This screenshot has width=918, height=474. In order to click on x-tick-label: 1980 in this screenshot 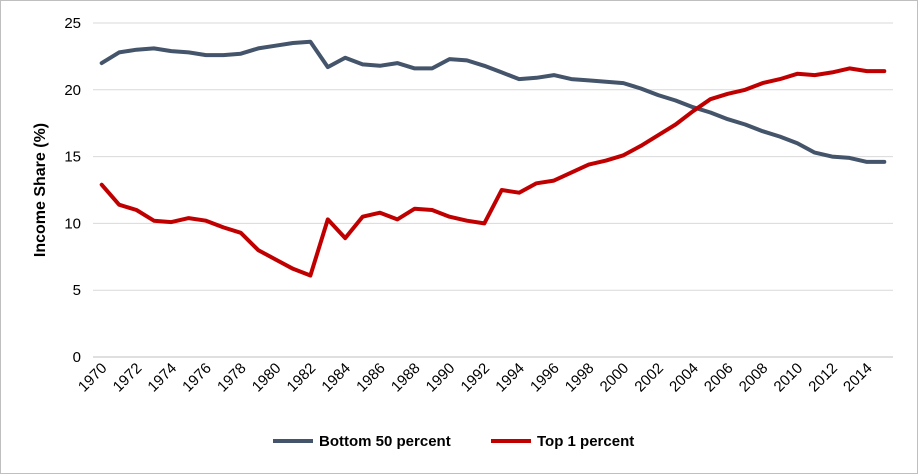, I will do `click(267, 378)`.